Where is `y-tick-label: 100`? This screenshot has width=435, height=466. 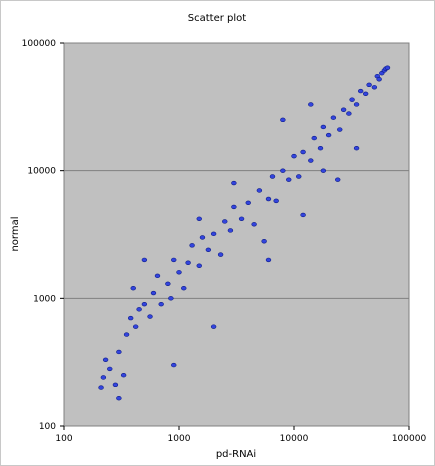
y-tick-label: 100 is located at coordinates (47, 427).